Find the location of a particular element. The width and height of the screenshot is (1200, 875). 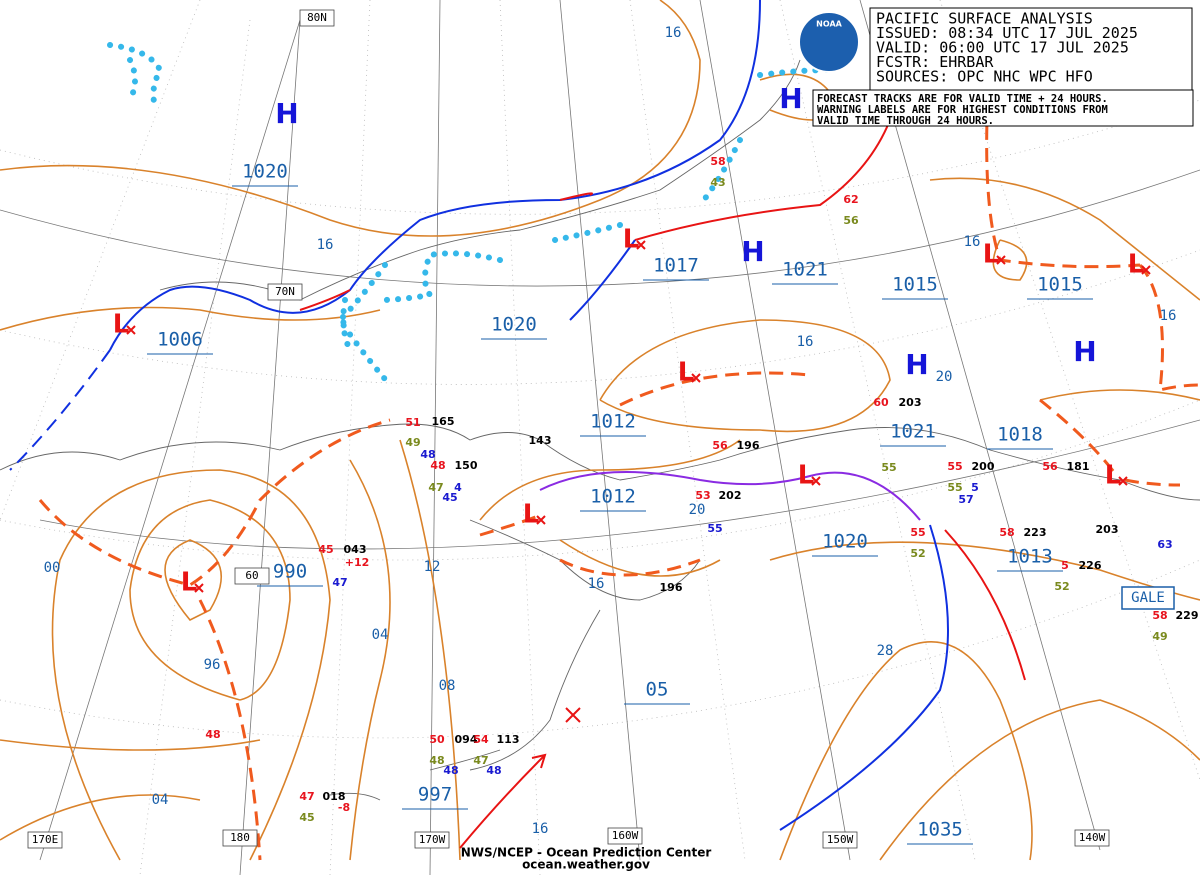

grid-label: 160W is located at coordinates (625, 835).